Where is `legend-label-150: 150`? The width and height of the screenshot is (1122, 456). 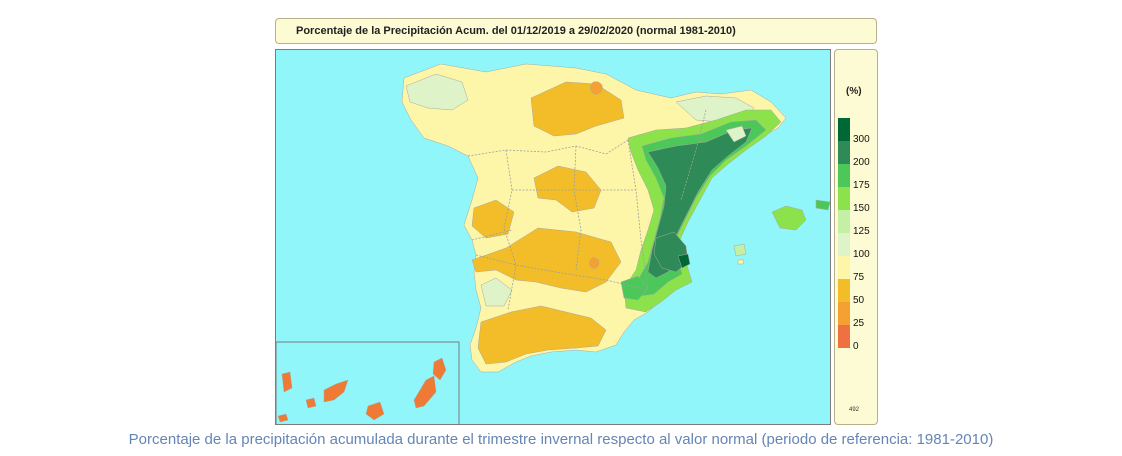 legend-label-150: 150 is located at coordinates (861, 208).